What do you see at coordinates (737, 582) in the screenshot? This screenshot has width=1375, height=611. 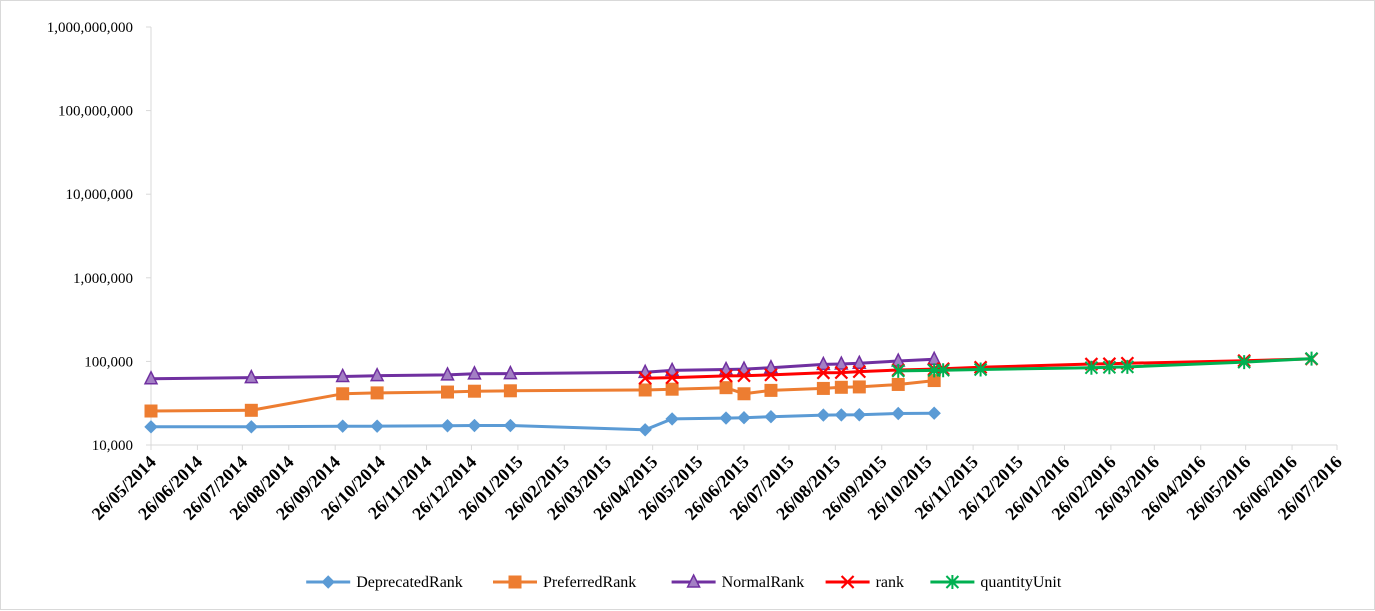 I see `legend-item: NormalRank` at bounding box center [737, 582].